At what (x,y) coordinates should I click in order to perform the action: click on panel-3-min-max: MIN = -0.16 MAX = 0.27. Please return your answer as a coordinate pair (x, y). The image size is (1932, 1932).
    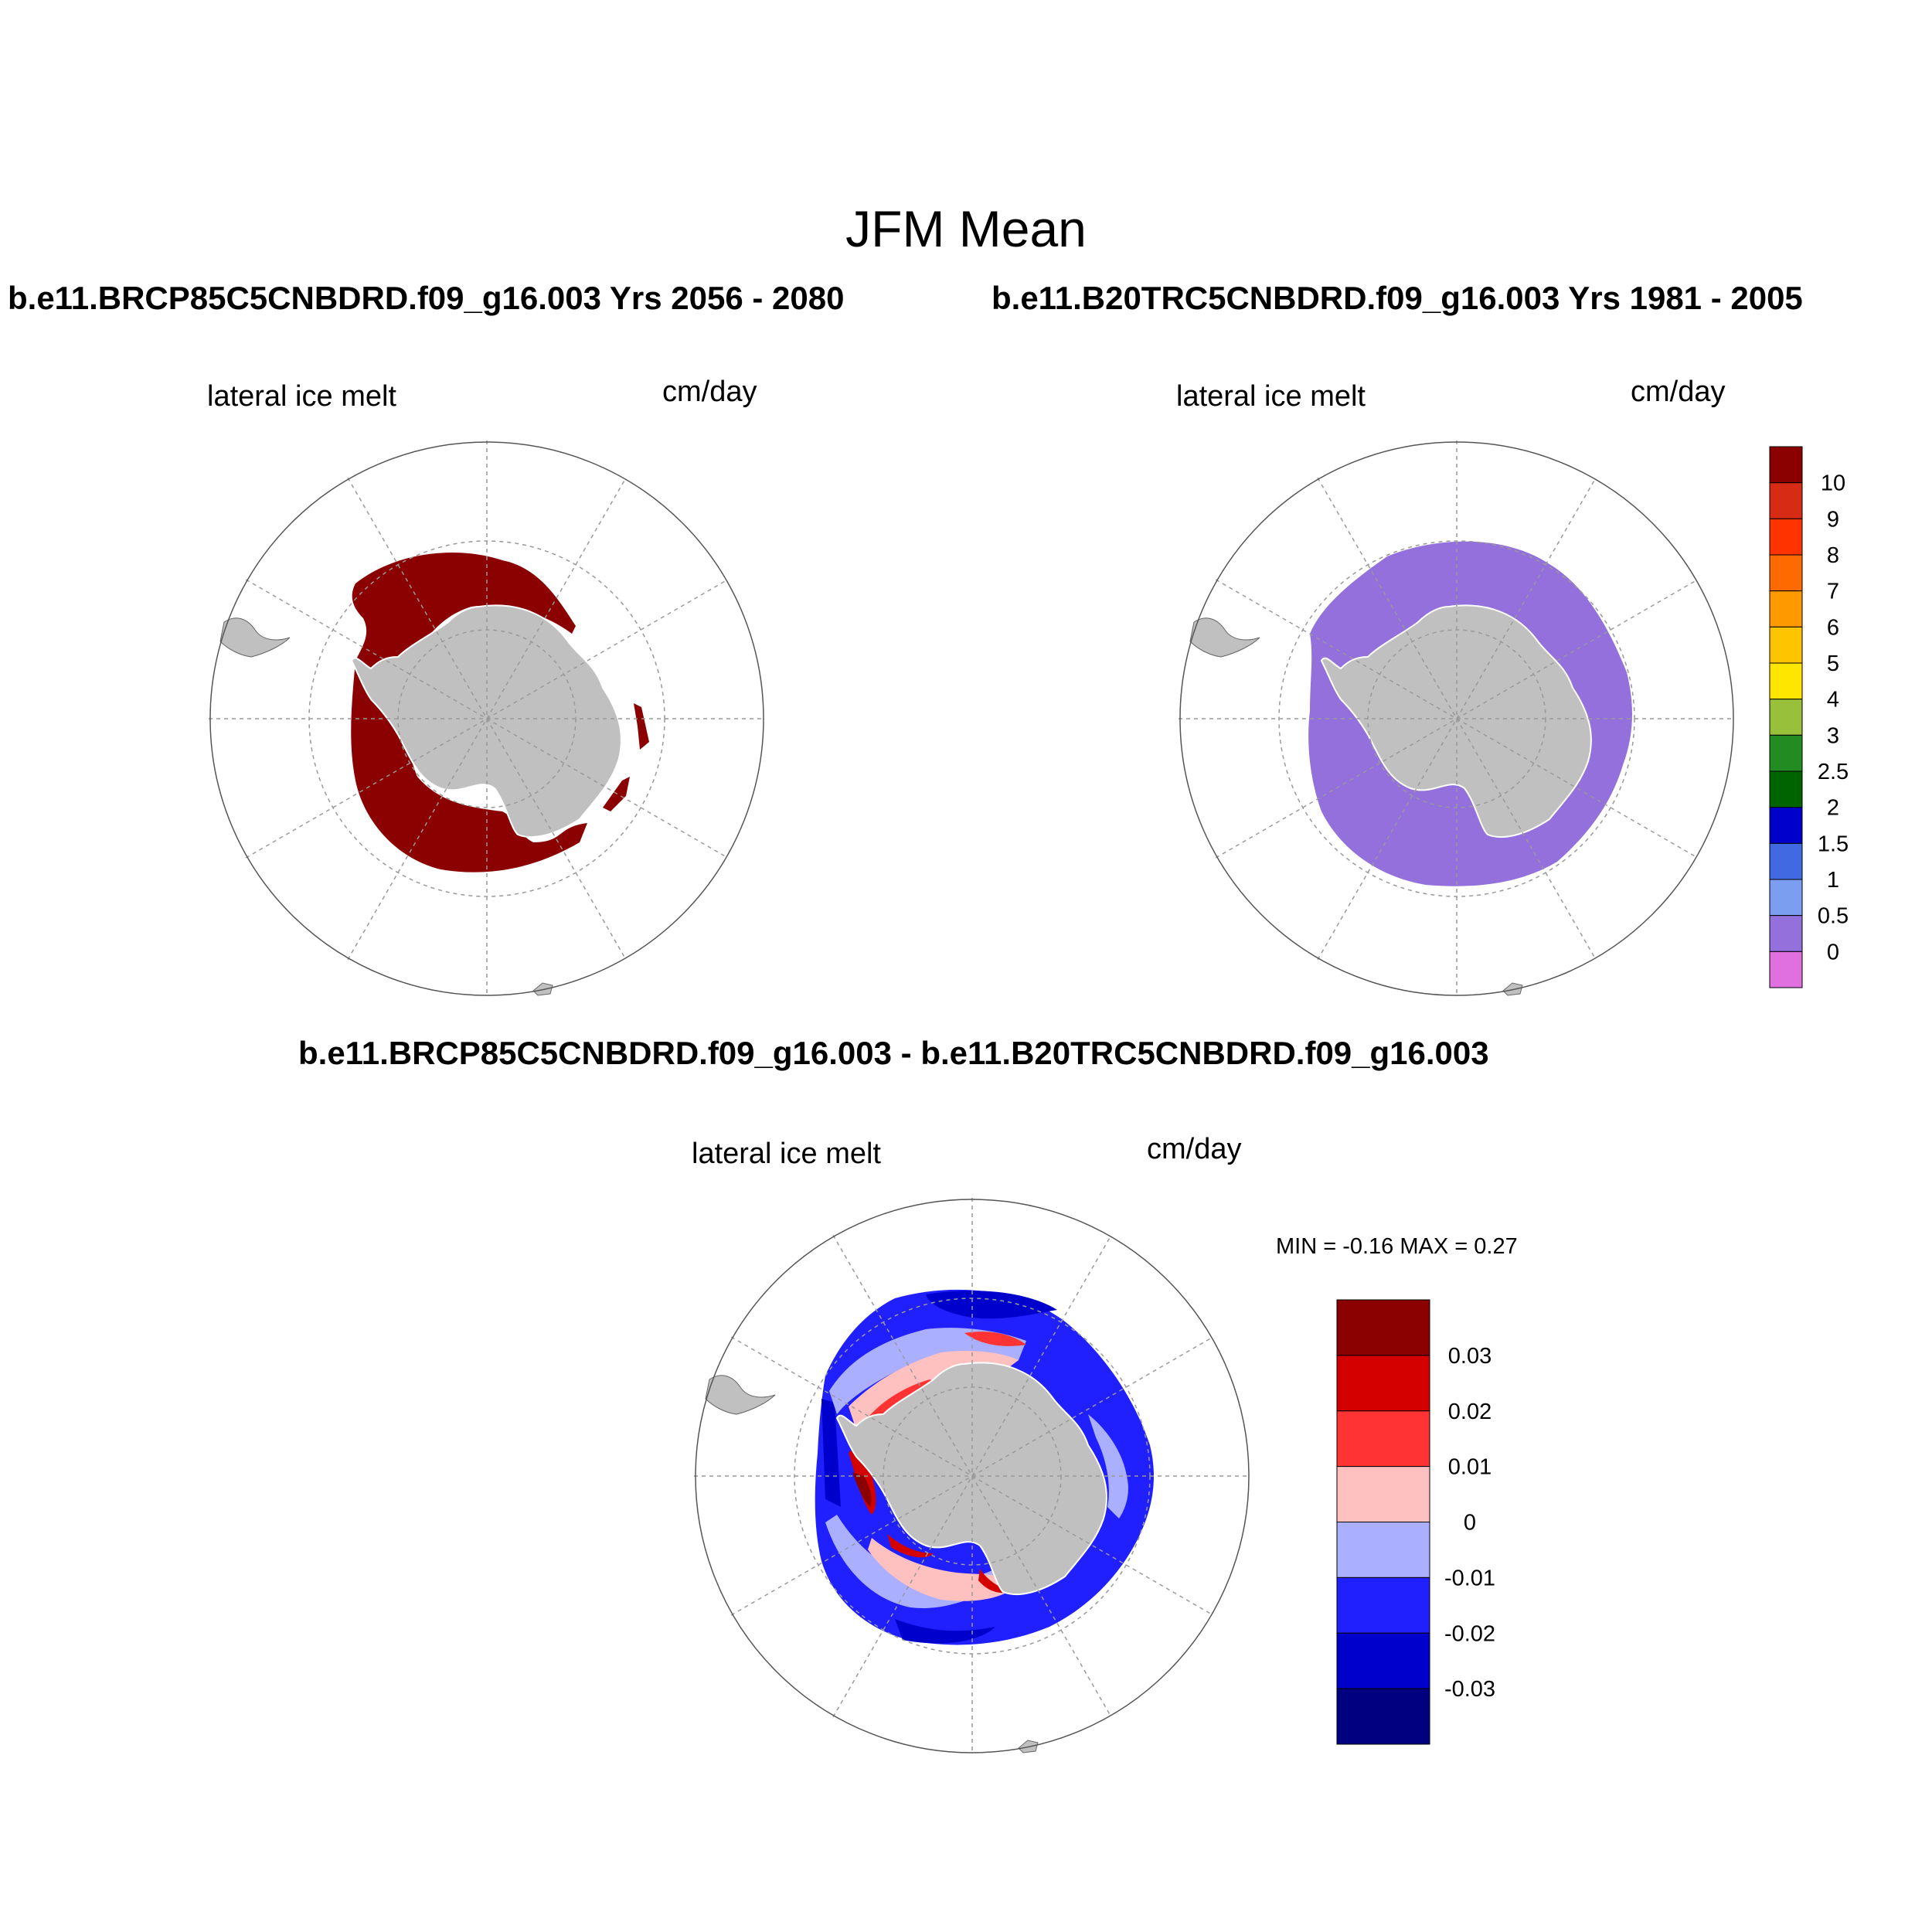
    Looking at the image, I should click on (1397, 1247).